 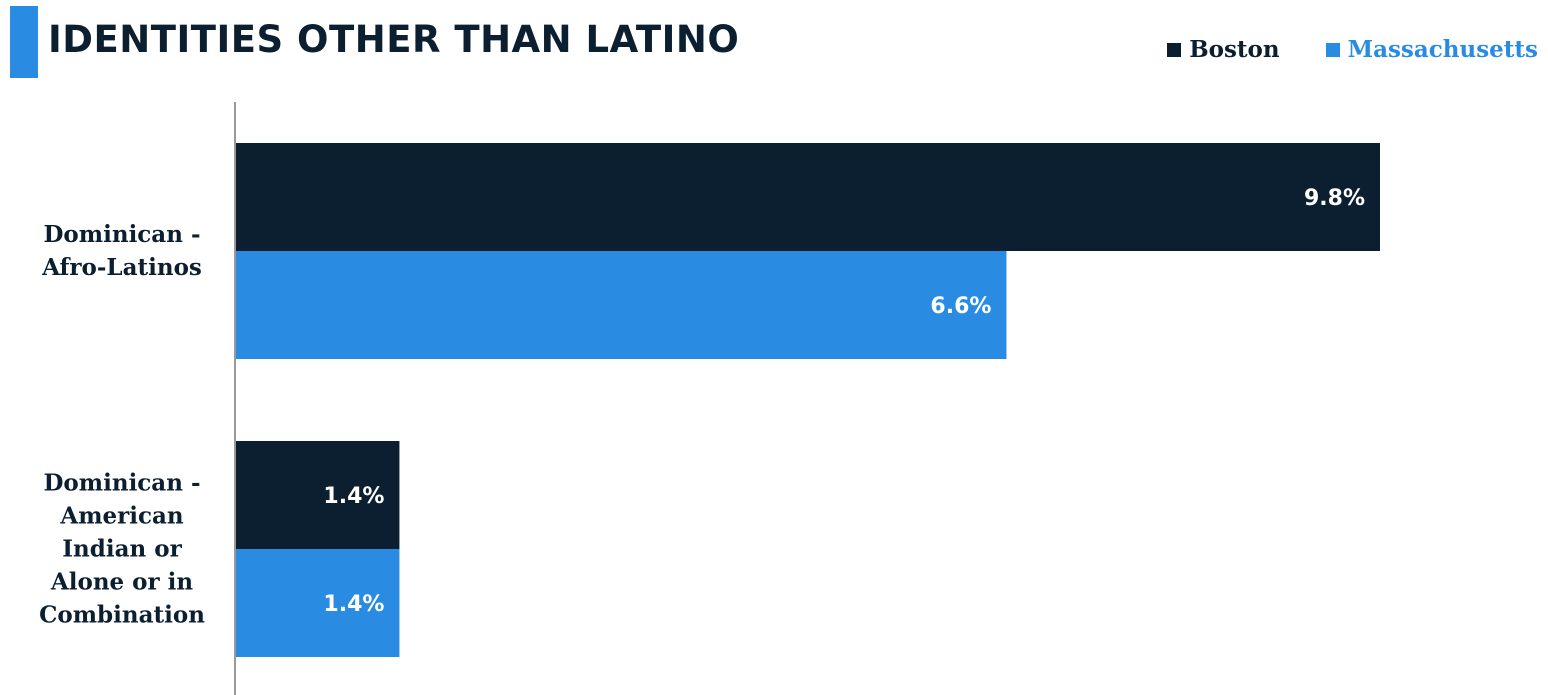 What do you see at coordinates (353, 496) in the screenshot?
I see `data-label-boston-1: 1.4%` at bounding box center [353, 496].